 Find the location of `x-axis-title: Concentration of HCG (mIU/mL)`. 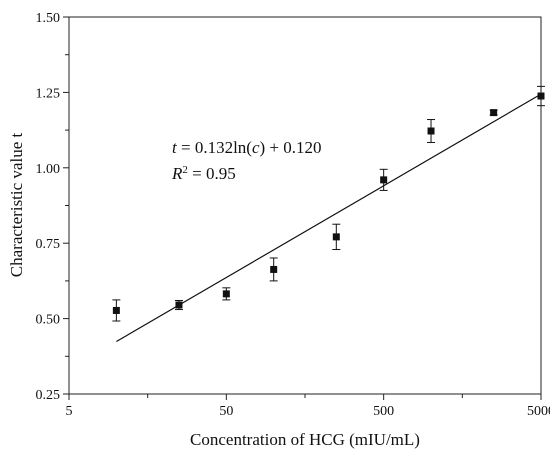

x-axis-title: Concentration of HCG (mIU/mL) is located at coordinates (305, 439).